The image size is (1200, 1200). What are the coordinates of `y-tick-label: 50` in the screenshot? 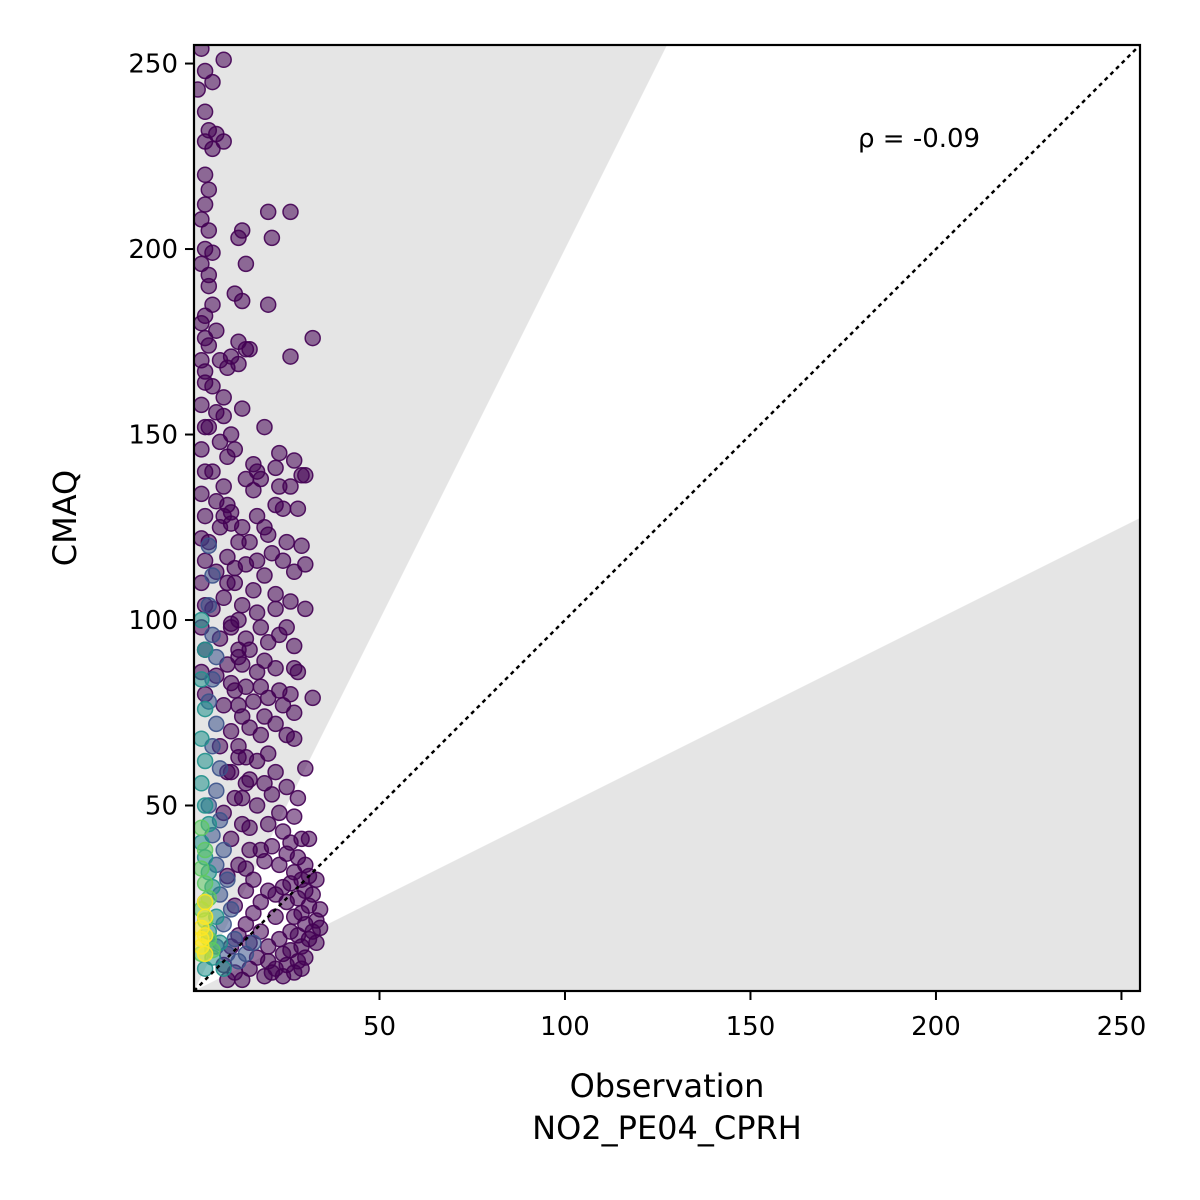 It's located at (161, 807).